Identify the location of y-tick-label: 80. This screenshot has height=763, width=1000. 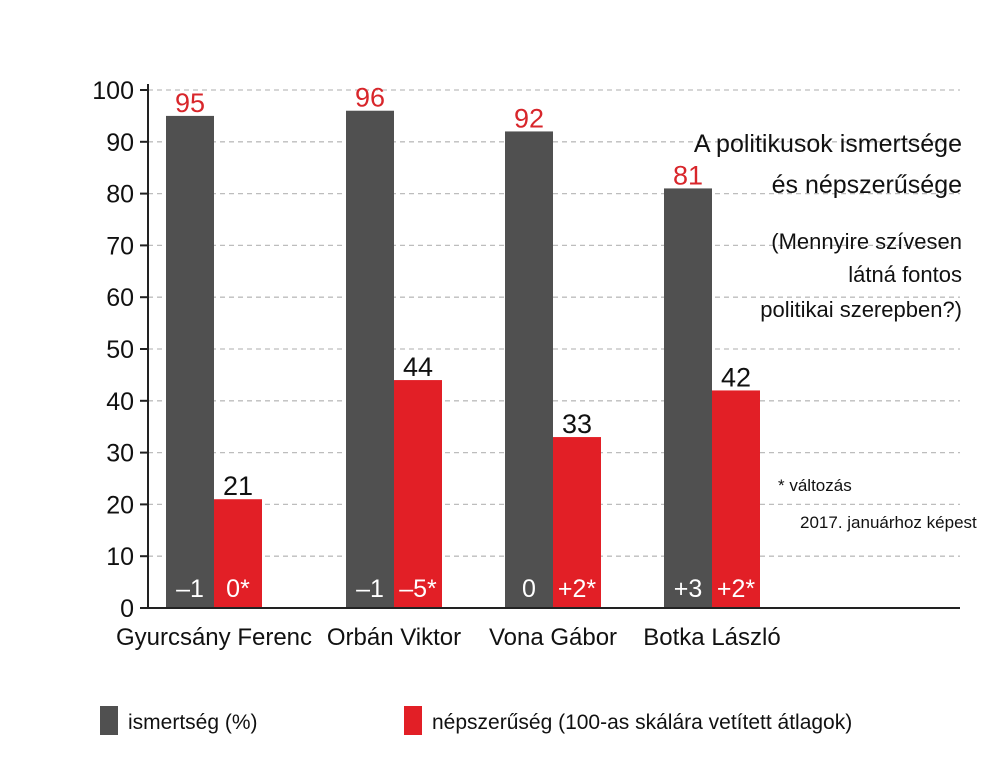
(120, 195).